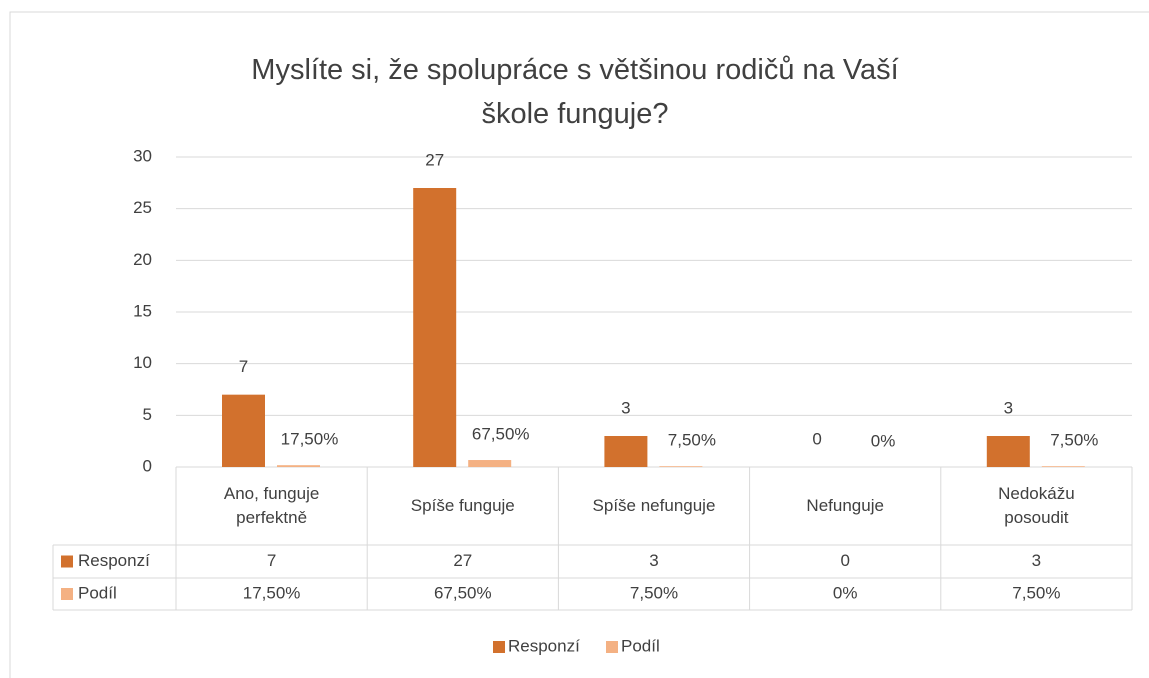  What do you see at coordinates (434, 159) in the screenshot?
I see `data-label: 27` at bounding box center [434, 159].